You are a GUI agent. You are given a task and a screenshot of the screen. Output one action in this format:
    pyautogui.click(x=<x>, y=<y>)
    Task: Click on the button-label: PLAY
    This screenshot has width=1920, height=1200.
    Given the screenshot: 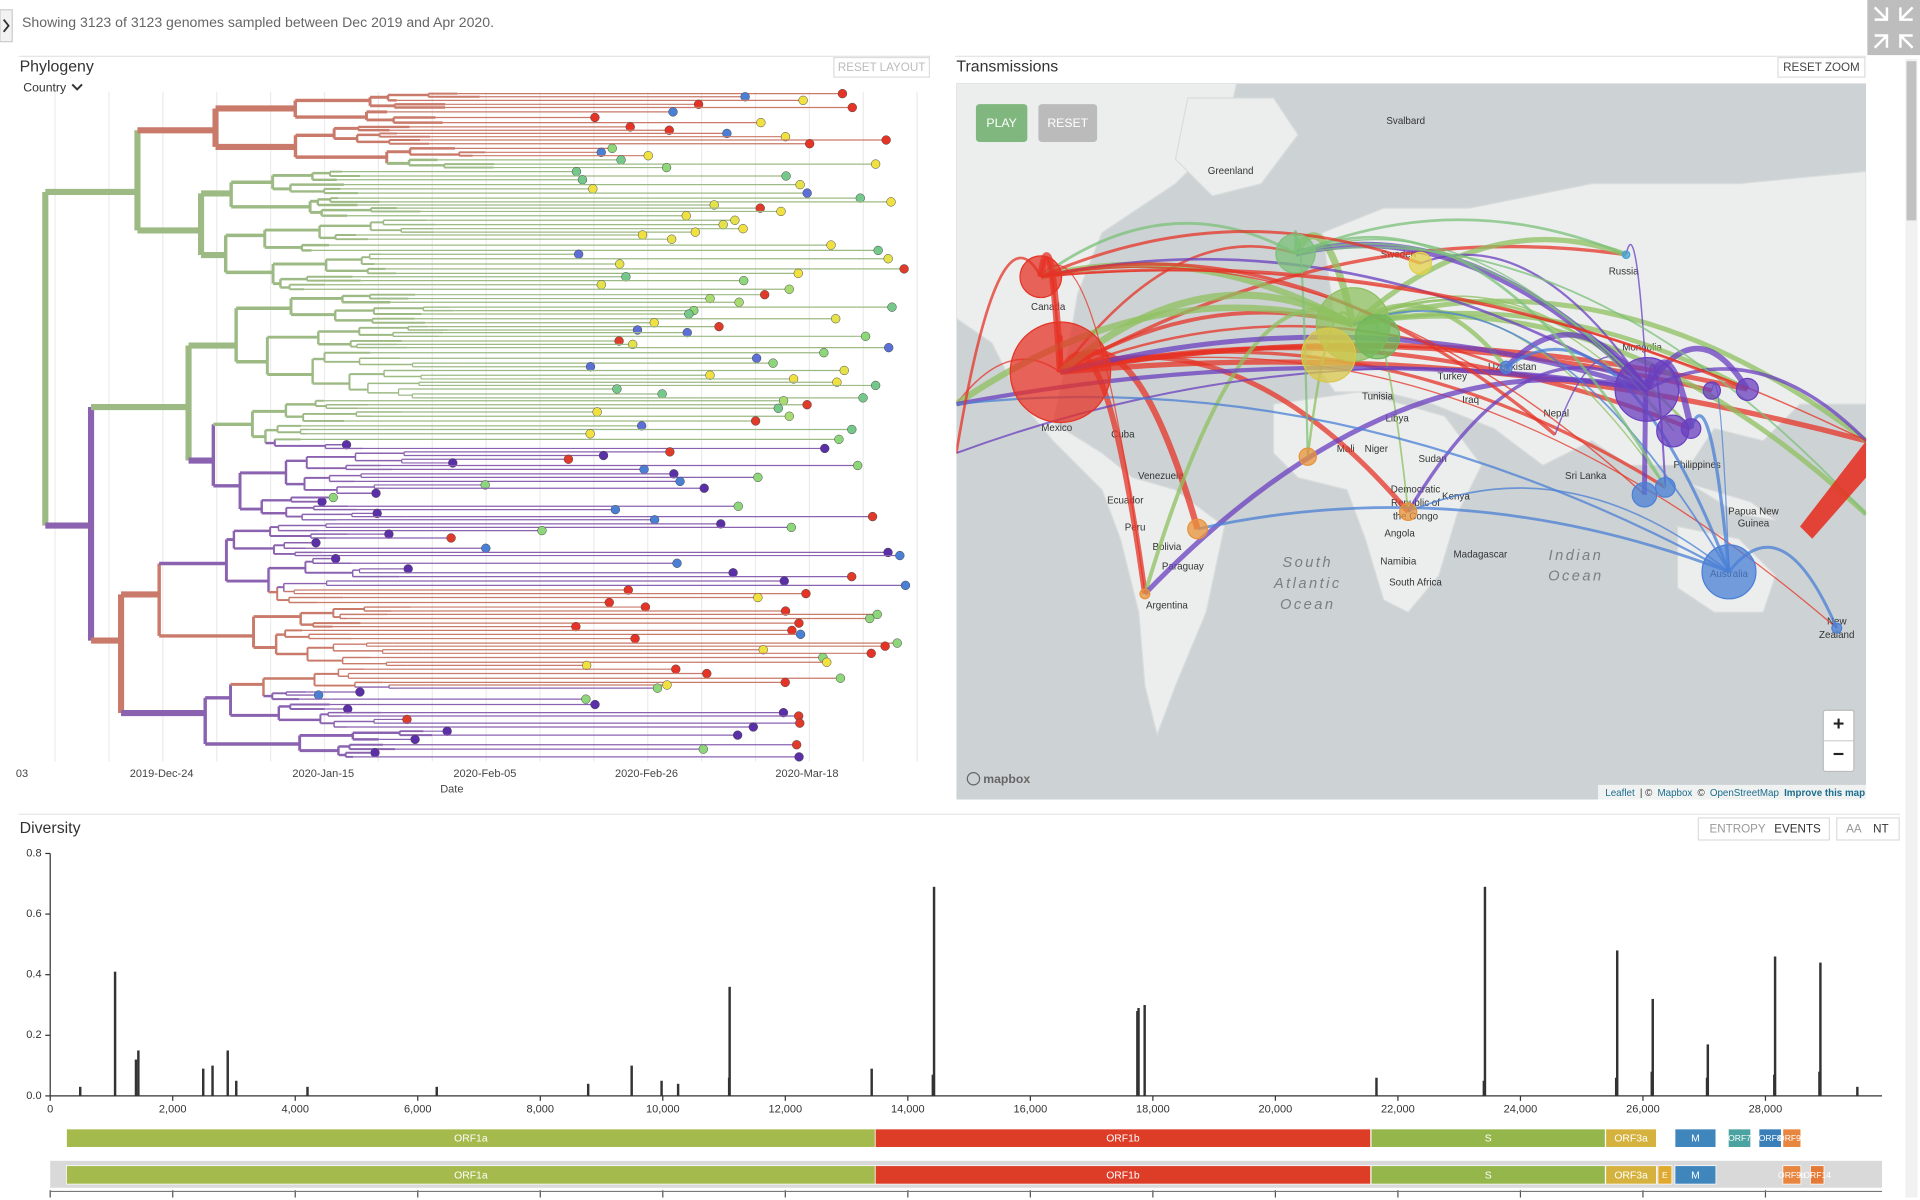 What is the action you would take?
    pyautogui.click(x=1001, y=123)
    